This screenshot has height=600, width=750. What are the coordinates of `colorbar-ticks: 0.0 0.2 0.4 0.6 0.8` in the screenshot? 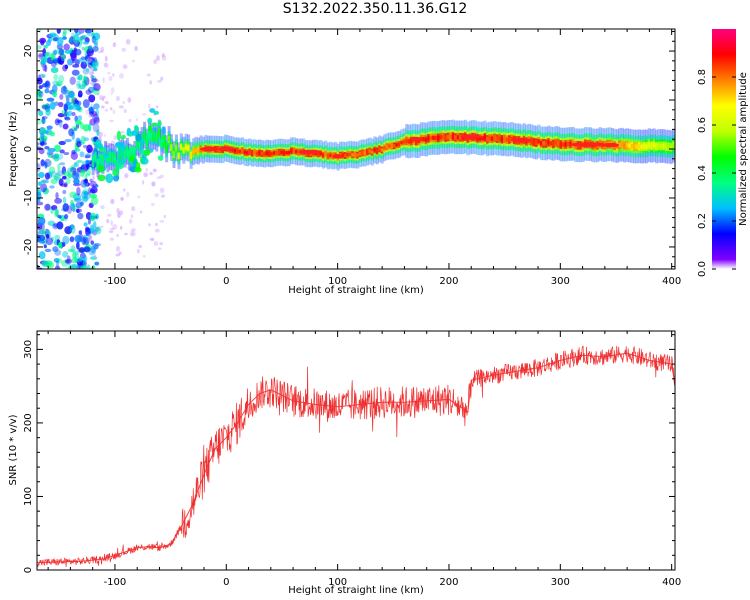 It's located at (716, 173).